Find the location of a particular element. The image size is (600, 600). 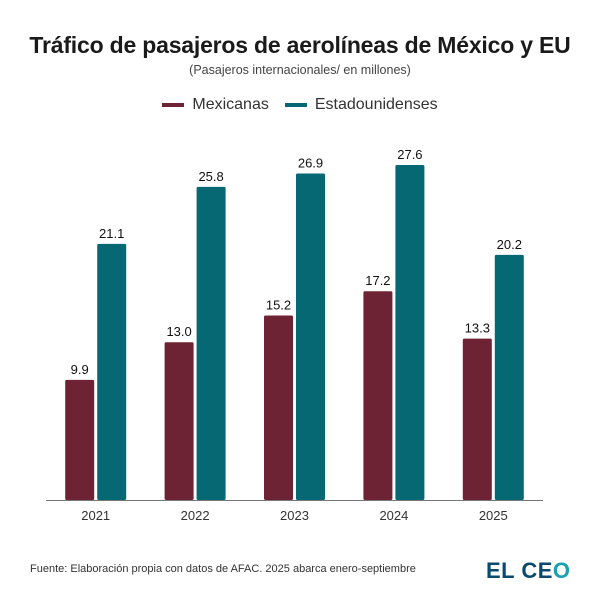

bar-estadounidenses-2022 is located at coordinates (211, 343).